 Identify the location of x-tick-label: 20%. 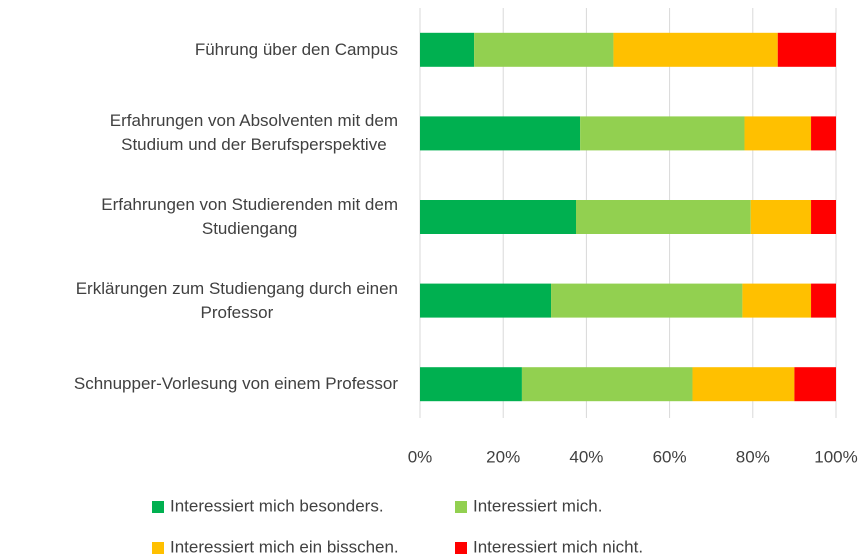
(503, 456).